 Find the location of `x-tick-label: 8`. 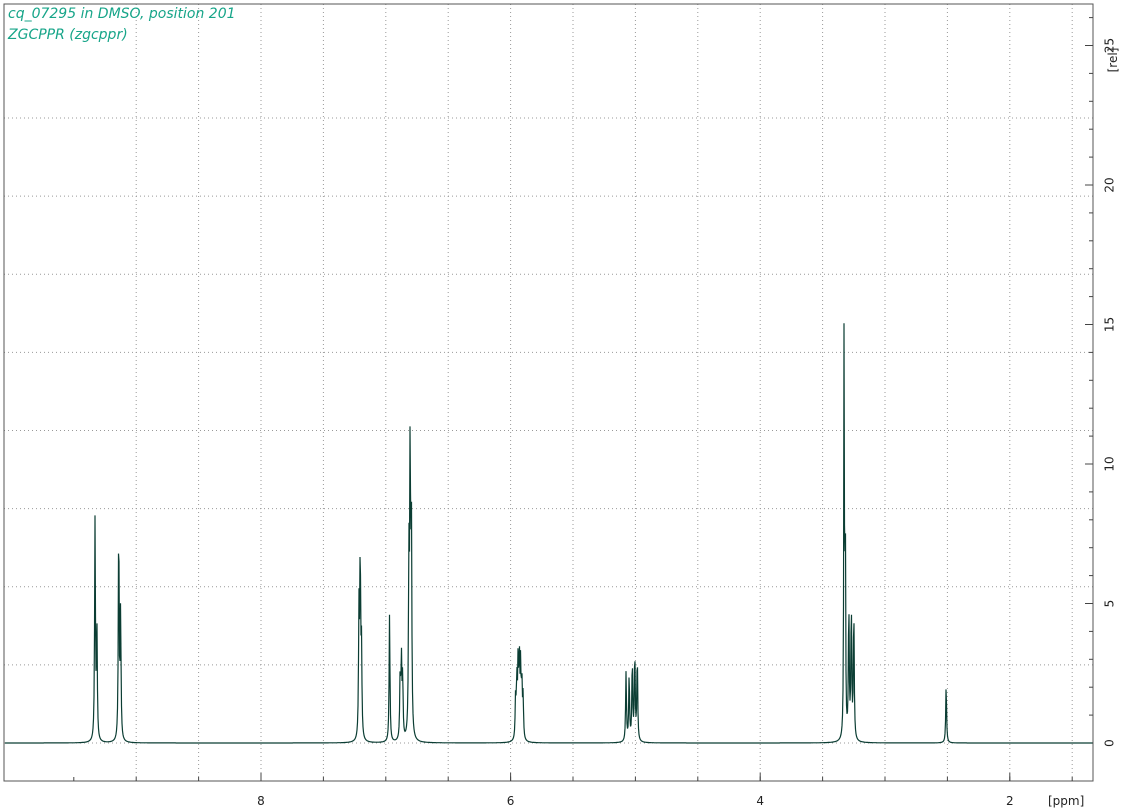

x-tick-label: 8 is located at coordinates (261, 801).